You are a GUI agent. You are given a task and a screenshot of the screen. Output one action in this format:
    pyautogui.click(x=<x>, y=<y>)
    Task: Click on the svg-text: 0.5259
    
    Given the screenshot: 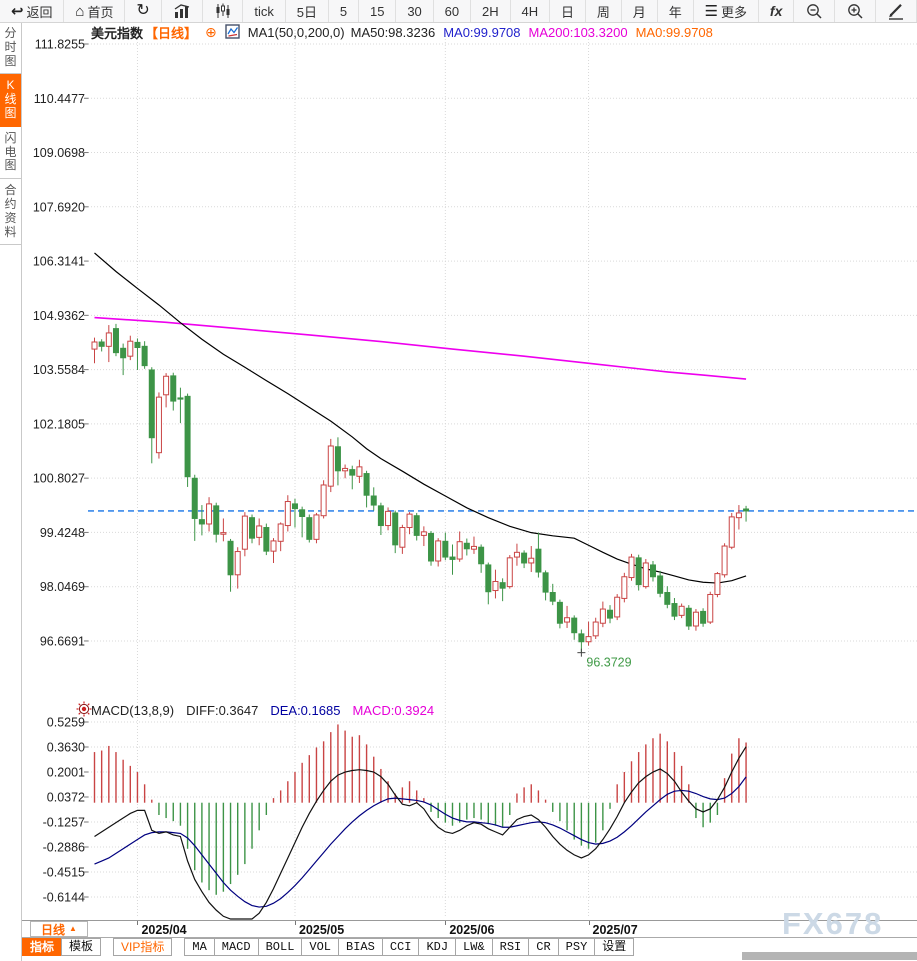 What is the action you would take?
    pyautogui.click(x=66, y=723)
    